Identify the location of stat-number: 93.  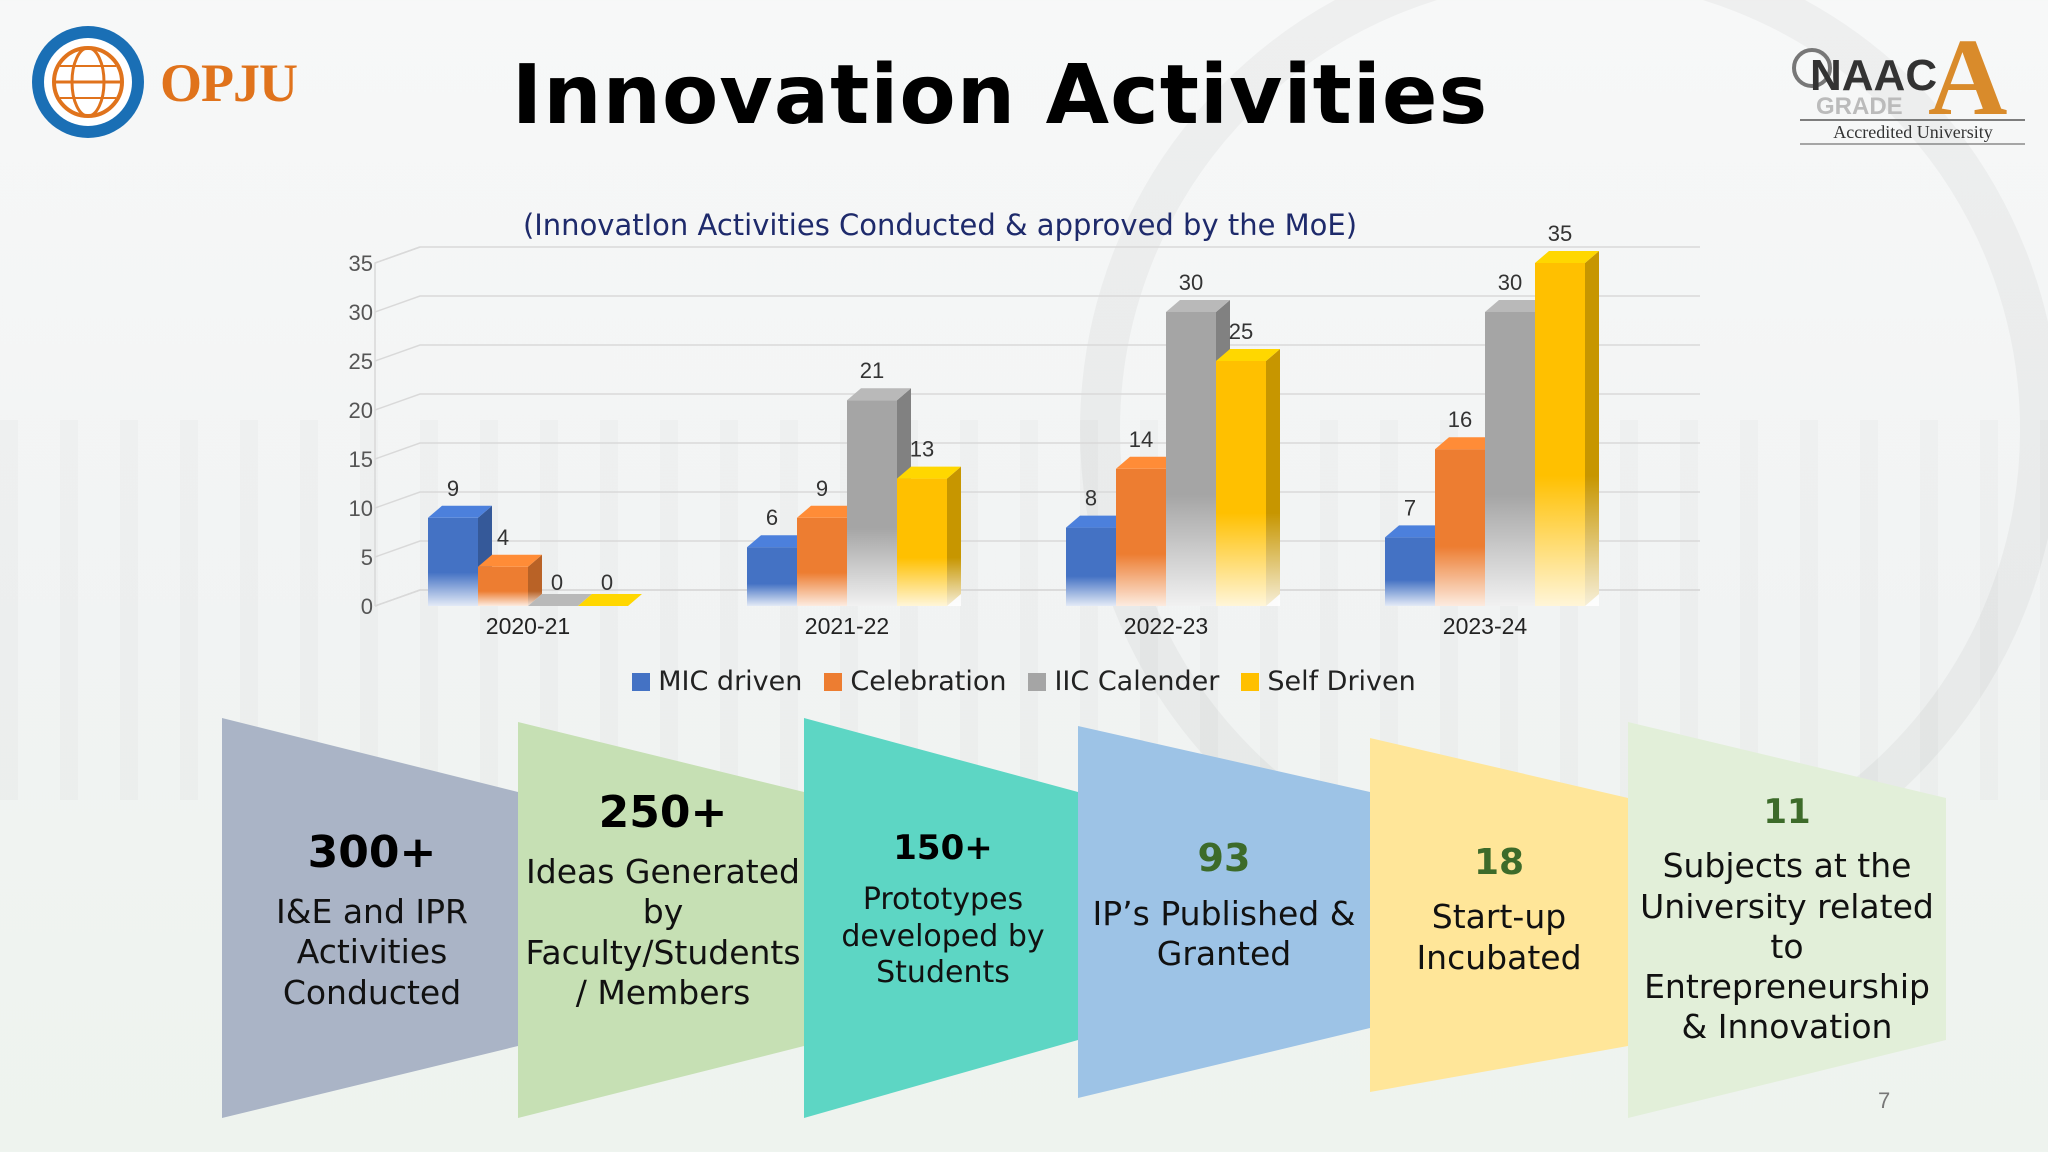
(1224, 857).